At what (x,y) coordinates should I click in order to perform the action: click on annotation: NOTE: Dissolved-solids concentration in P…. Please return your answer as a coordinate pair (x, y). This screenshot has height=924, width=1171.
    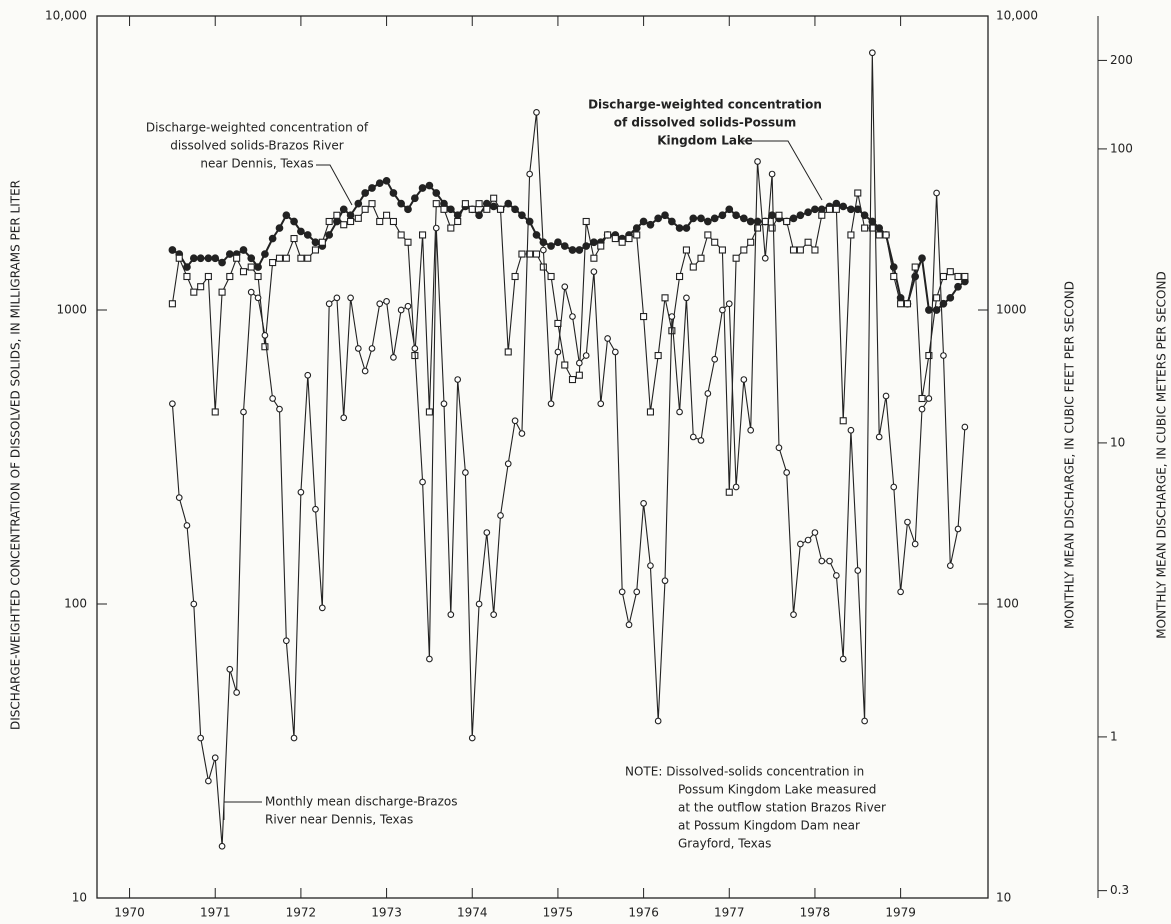
    Looking at the image, I should click on (755, 808).